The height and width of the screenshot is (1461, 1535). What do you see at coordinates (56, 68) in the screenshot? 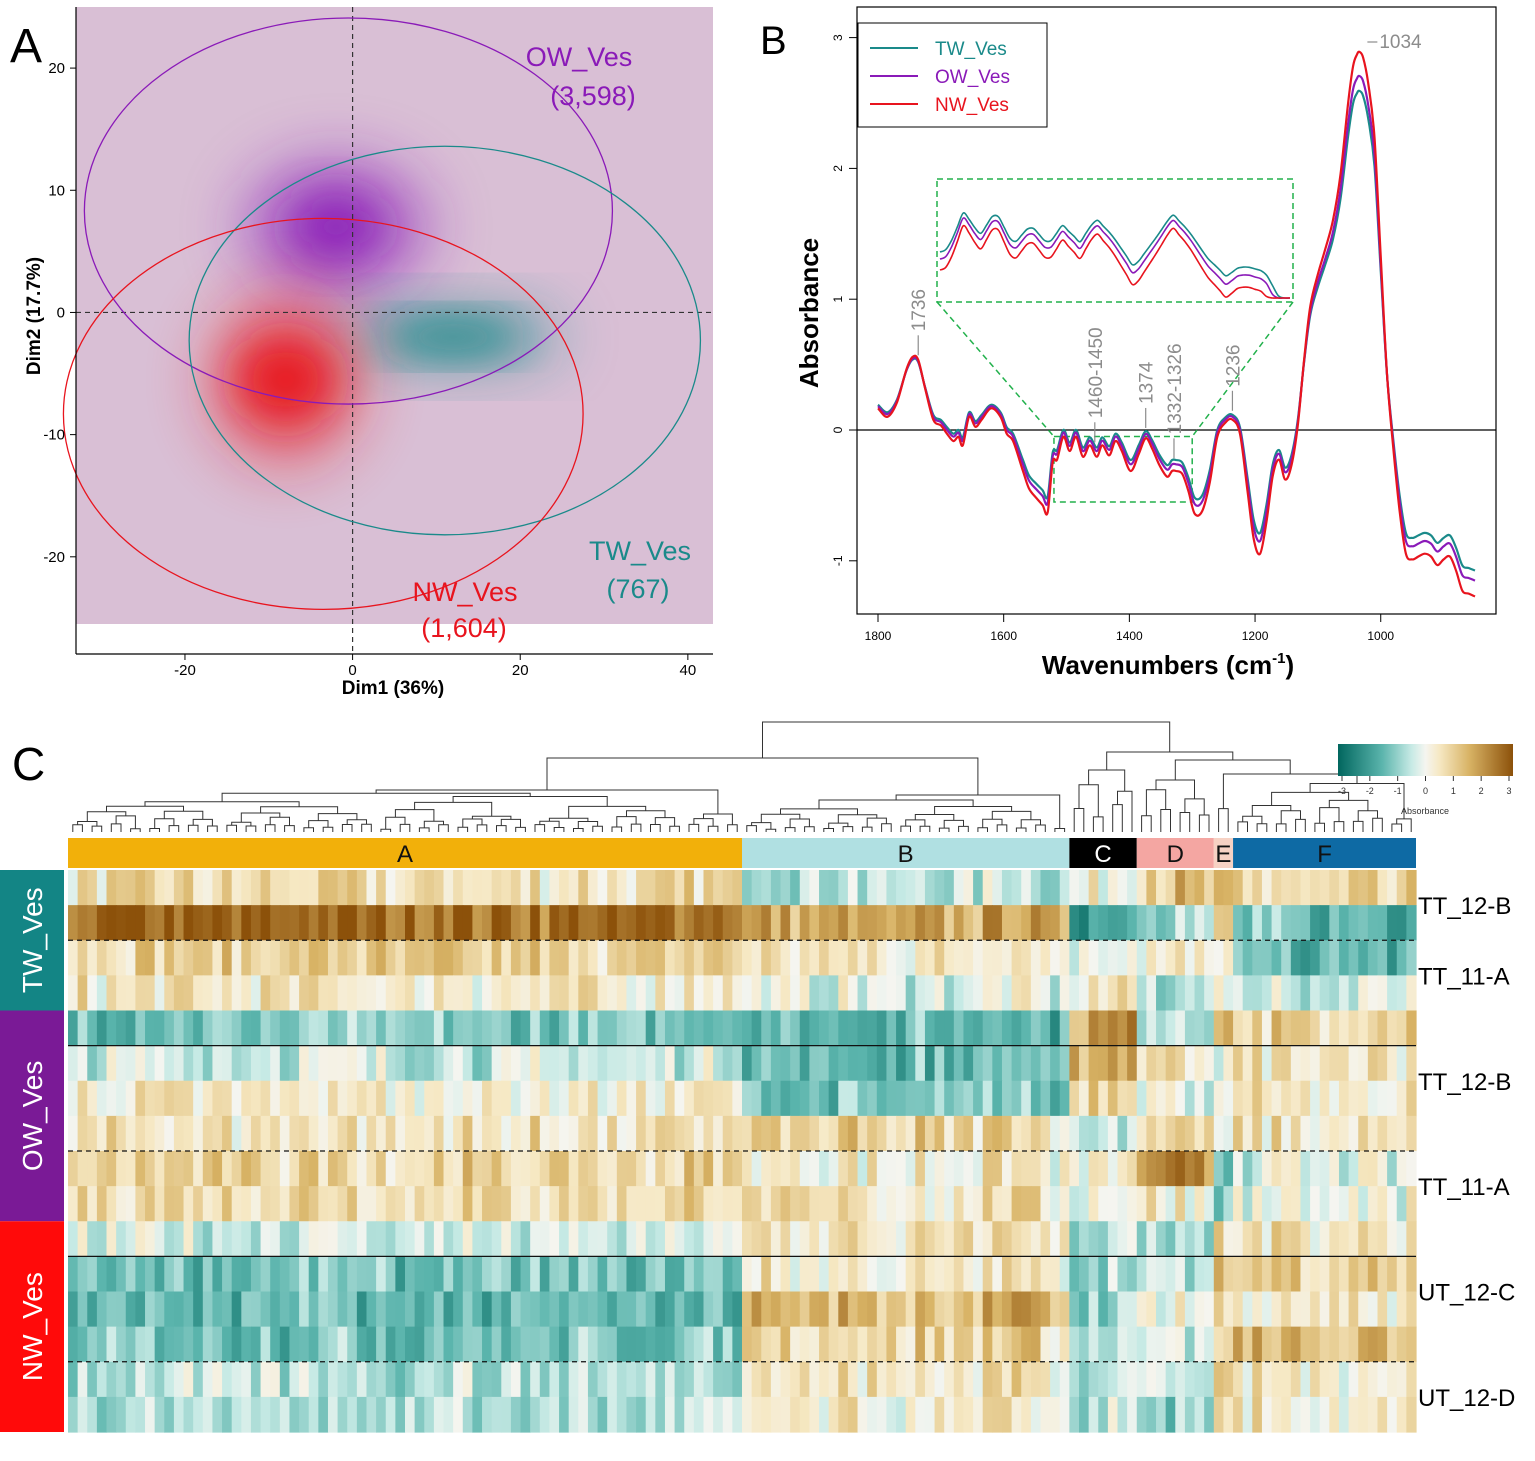
I see `pca-y-tick-label: 20` at bounding box center [56, 68].